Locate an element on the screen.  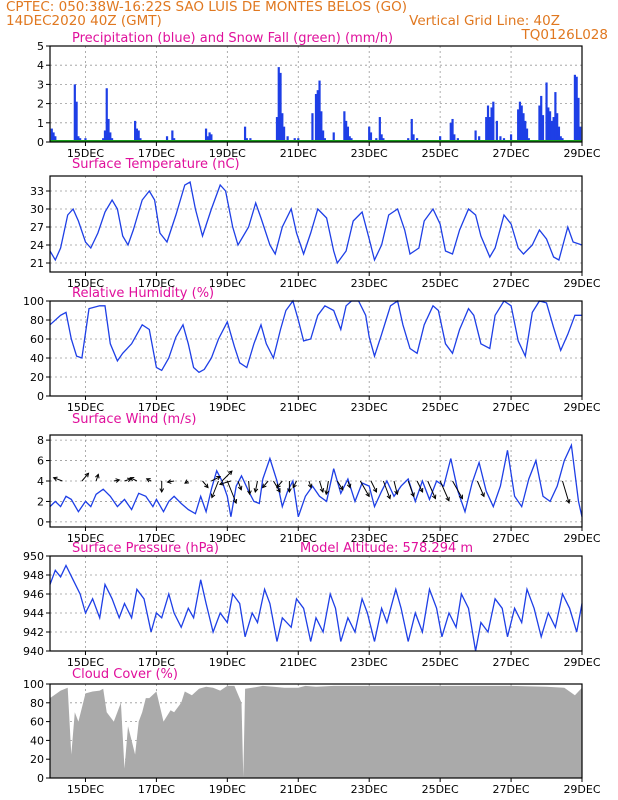
y-tick-label: 3 is located at coordinates (40, 84).